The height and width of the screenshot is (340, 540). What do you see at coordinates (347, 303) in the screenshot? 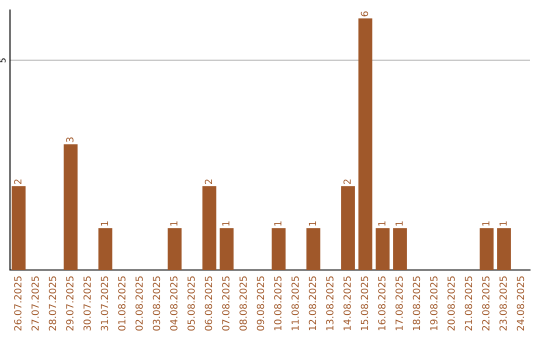
I see `x-tick-label: 14.08.2025` at bounding box center [347, 303].